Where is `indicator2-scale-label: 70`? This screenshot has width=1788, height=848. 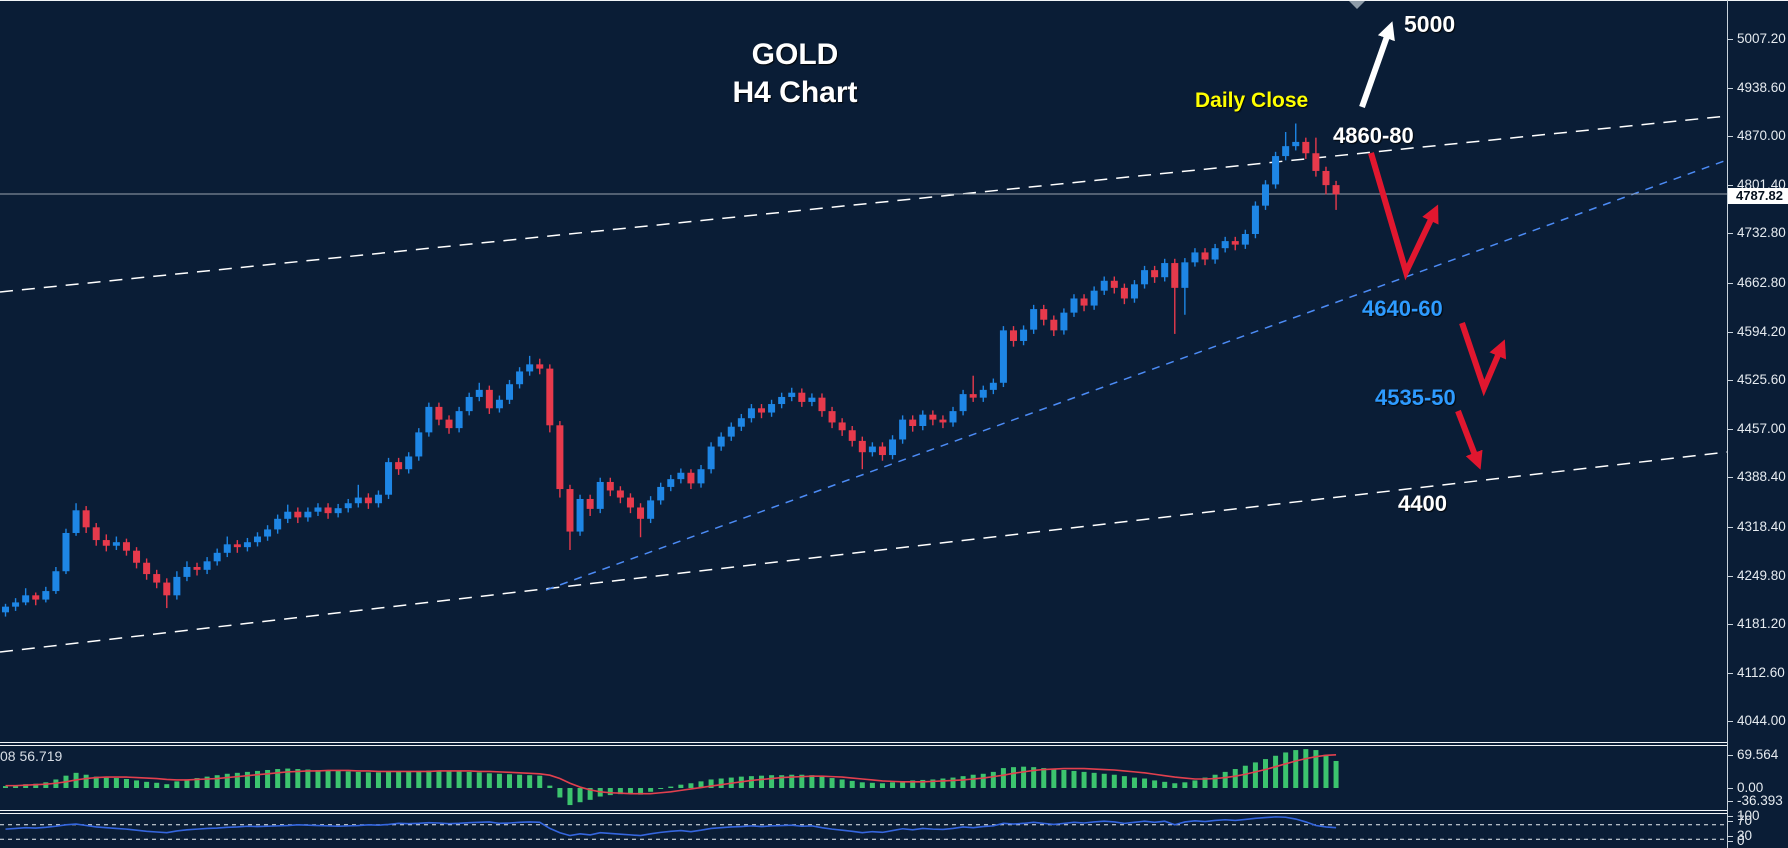
indicator2-scale-label: 70 is located at coordinates (1745, 820).